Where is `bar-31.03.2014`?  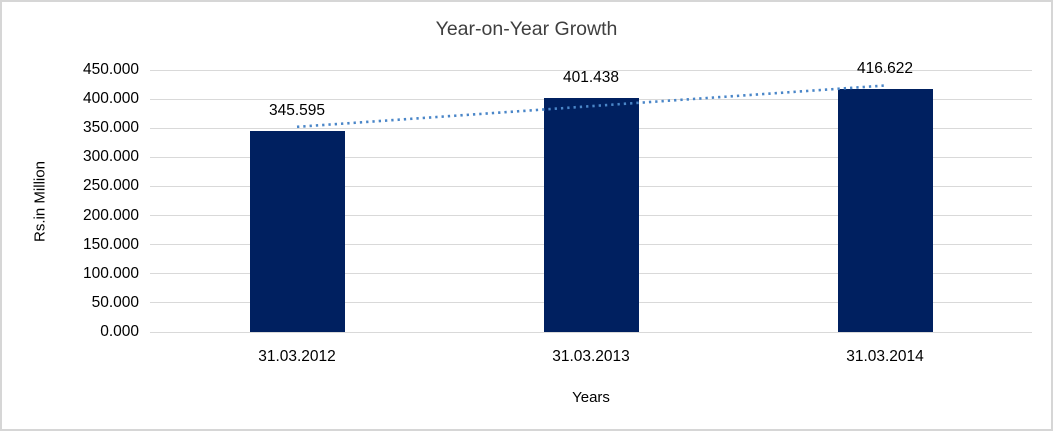 bar-31.03.2014 is located at coordinates (885, 210).